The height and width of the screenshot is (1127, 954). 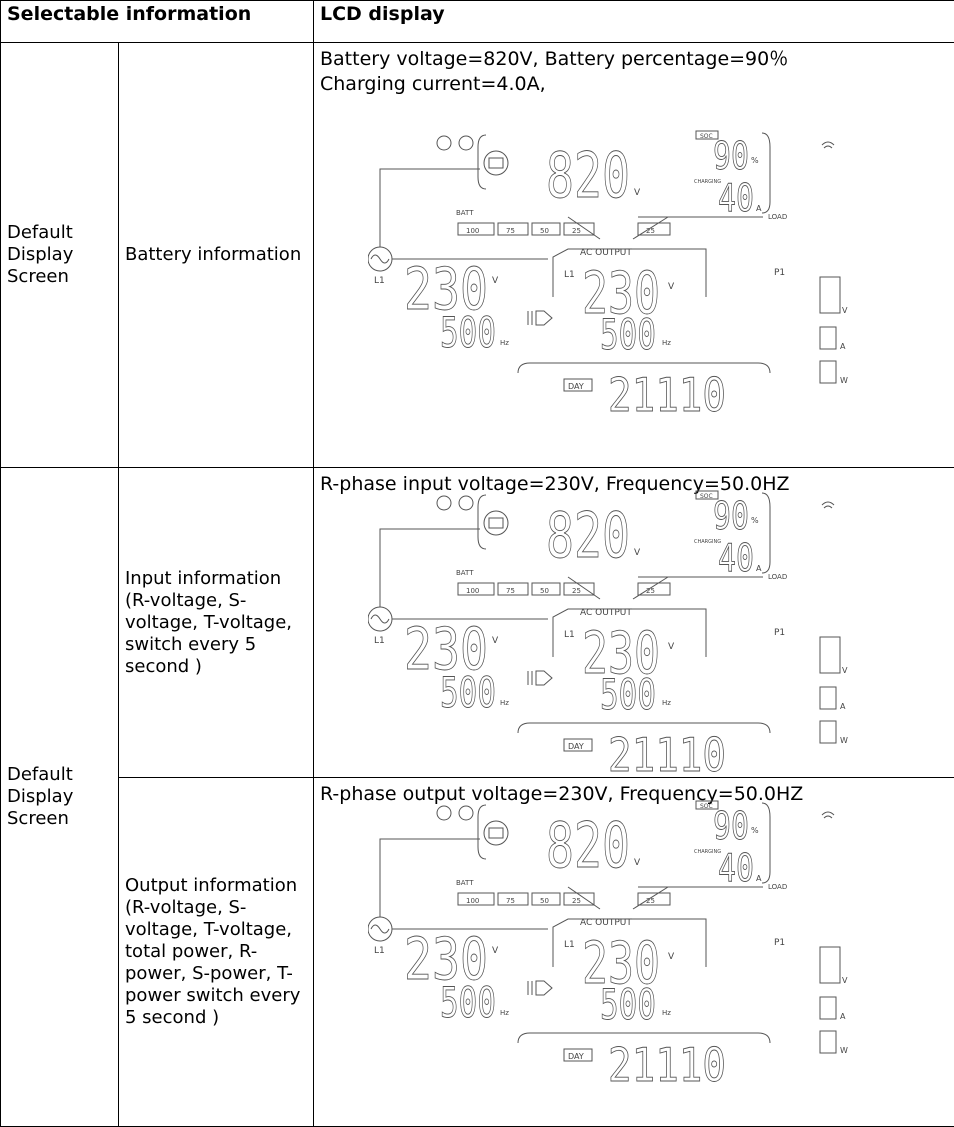 I want to click on pv-icon, so click(x=444, y=813).